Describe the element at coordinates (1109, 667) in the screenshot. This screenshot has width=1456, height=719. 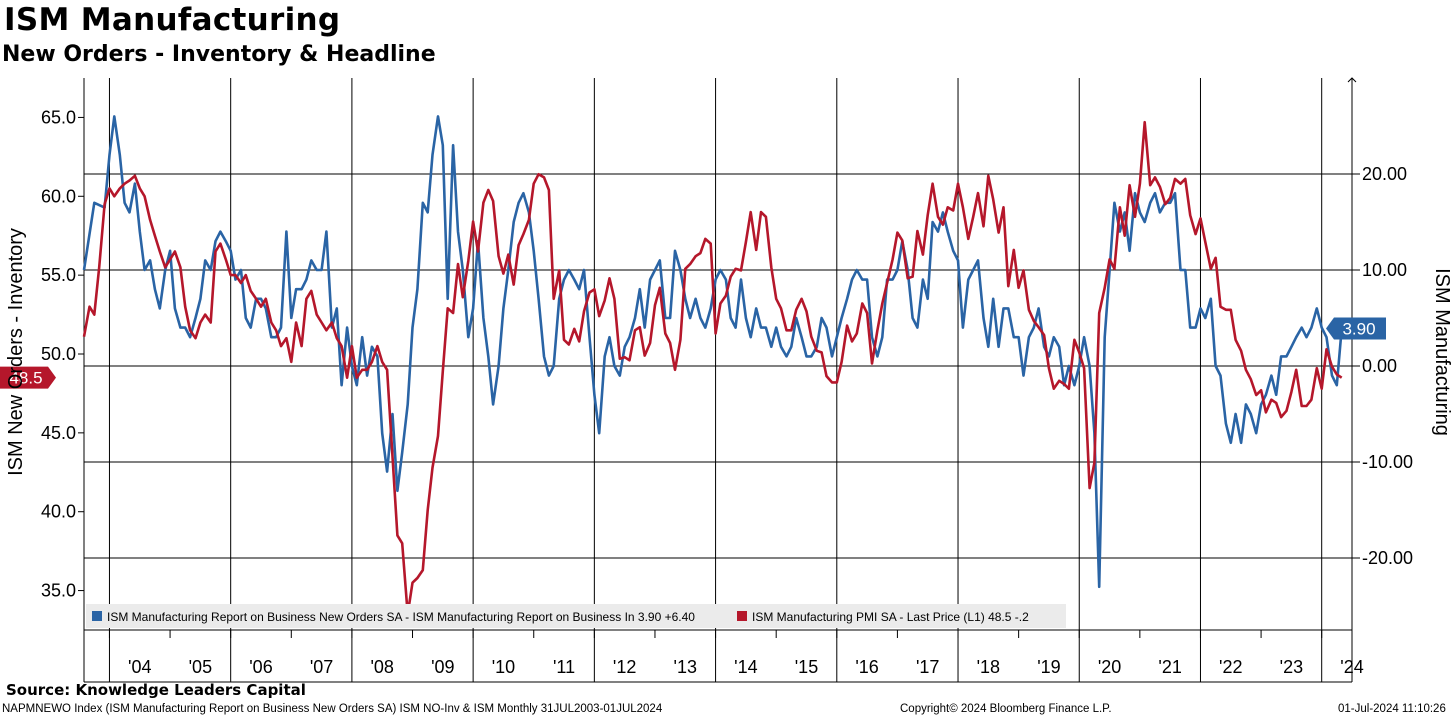
I see `x-tick-label: '20` at that location.